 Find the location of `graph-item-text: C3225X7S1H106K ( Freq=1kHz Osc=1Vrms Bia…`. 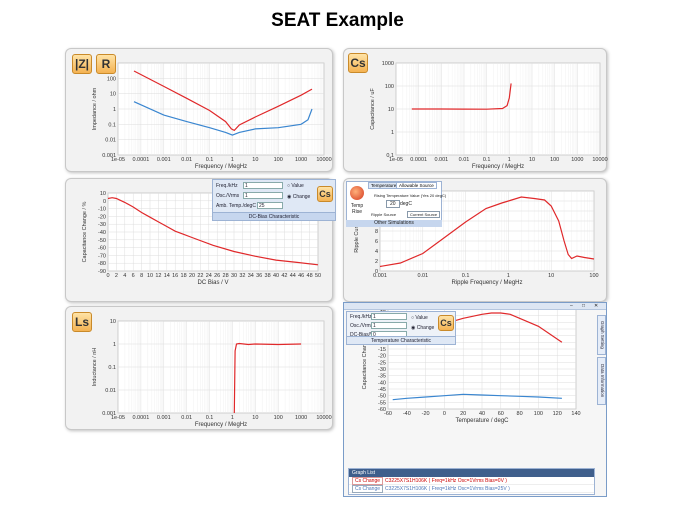

graph-item-text: C3225X7S1H106K ( Freq=1kHz Osc=1Vrms Bia… is located at coordinates (446, 481).